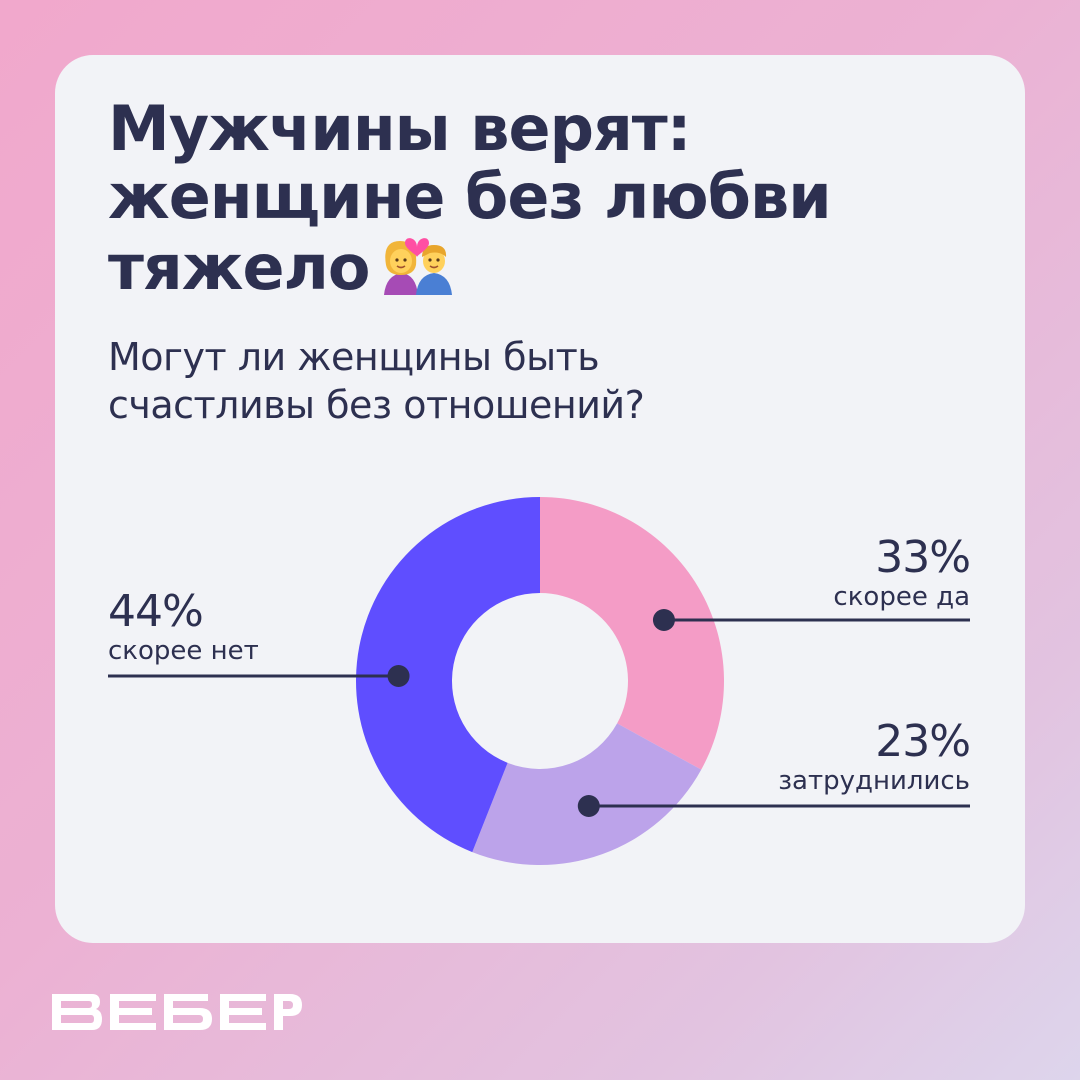  Describe the element at coordinates (588, 806) in the screenshot. I see `leader-dot-unsure` at that location.